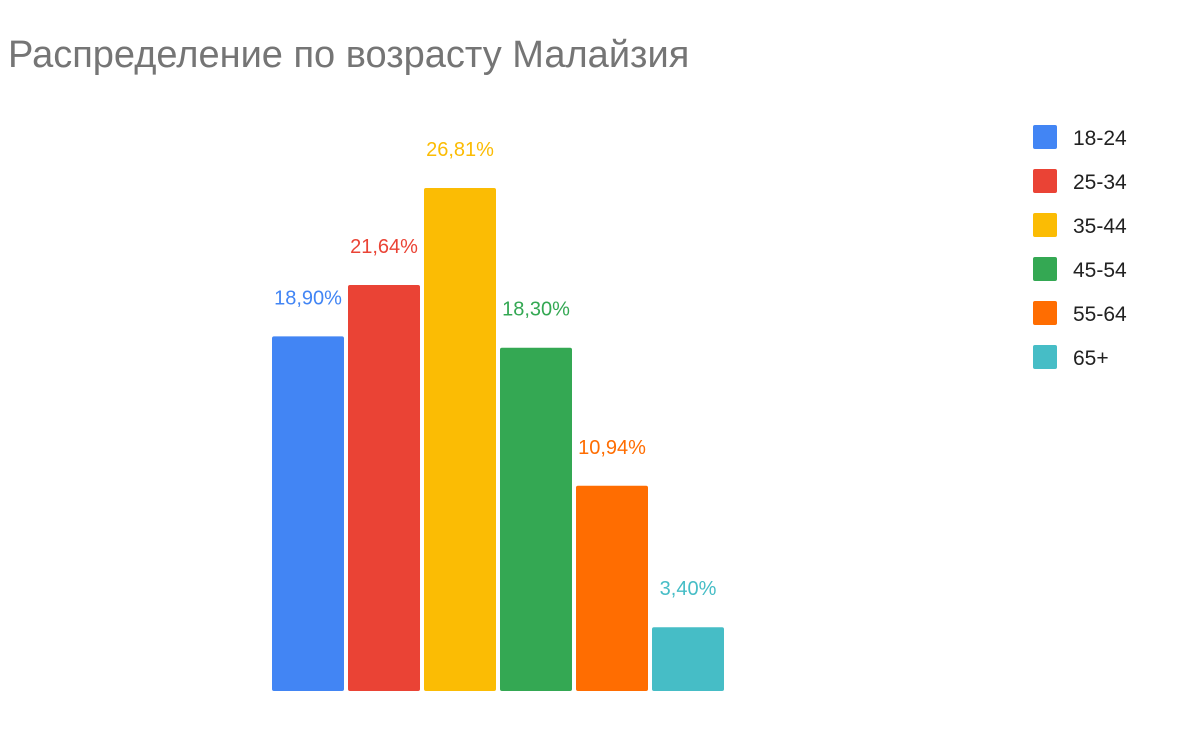  What do you see at coordinates (612, 448) in the screenshot?
I see `data-label-55-64: 10,94%` at bounding box center [612, 448].